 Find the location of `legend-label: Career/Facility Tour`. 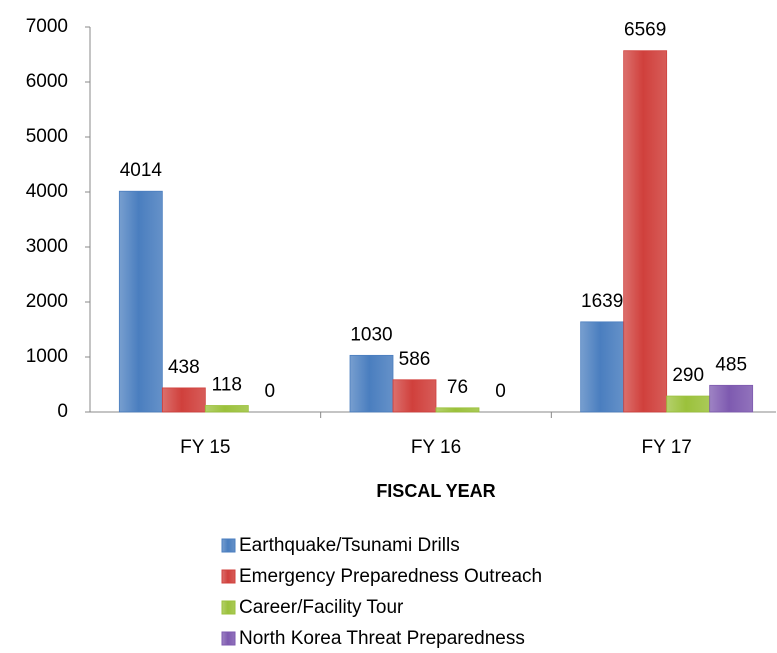

legend-label: Career/Facility Tour is located at coordinates (321, 607).